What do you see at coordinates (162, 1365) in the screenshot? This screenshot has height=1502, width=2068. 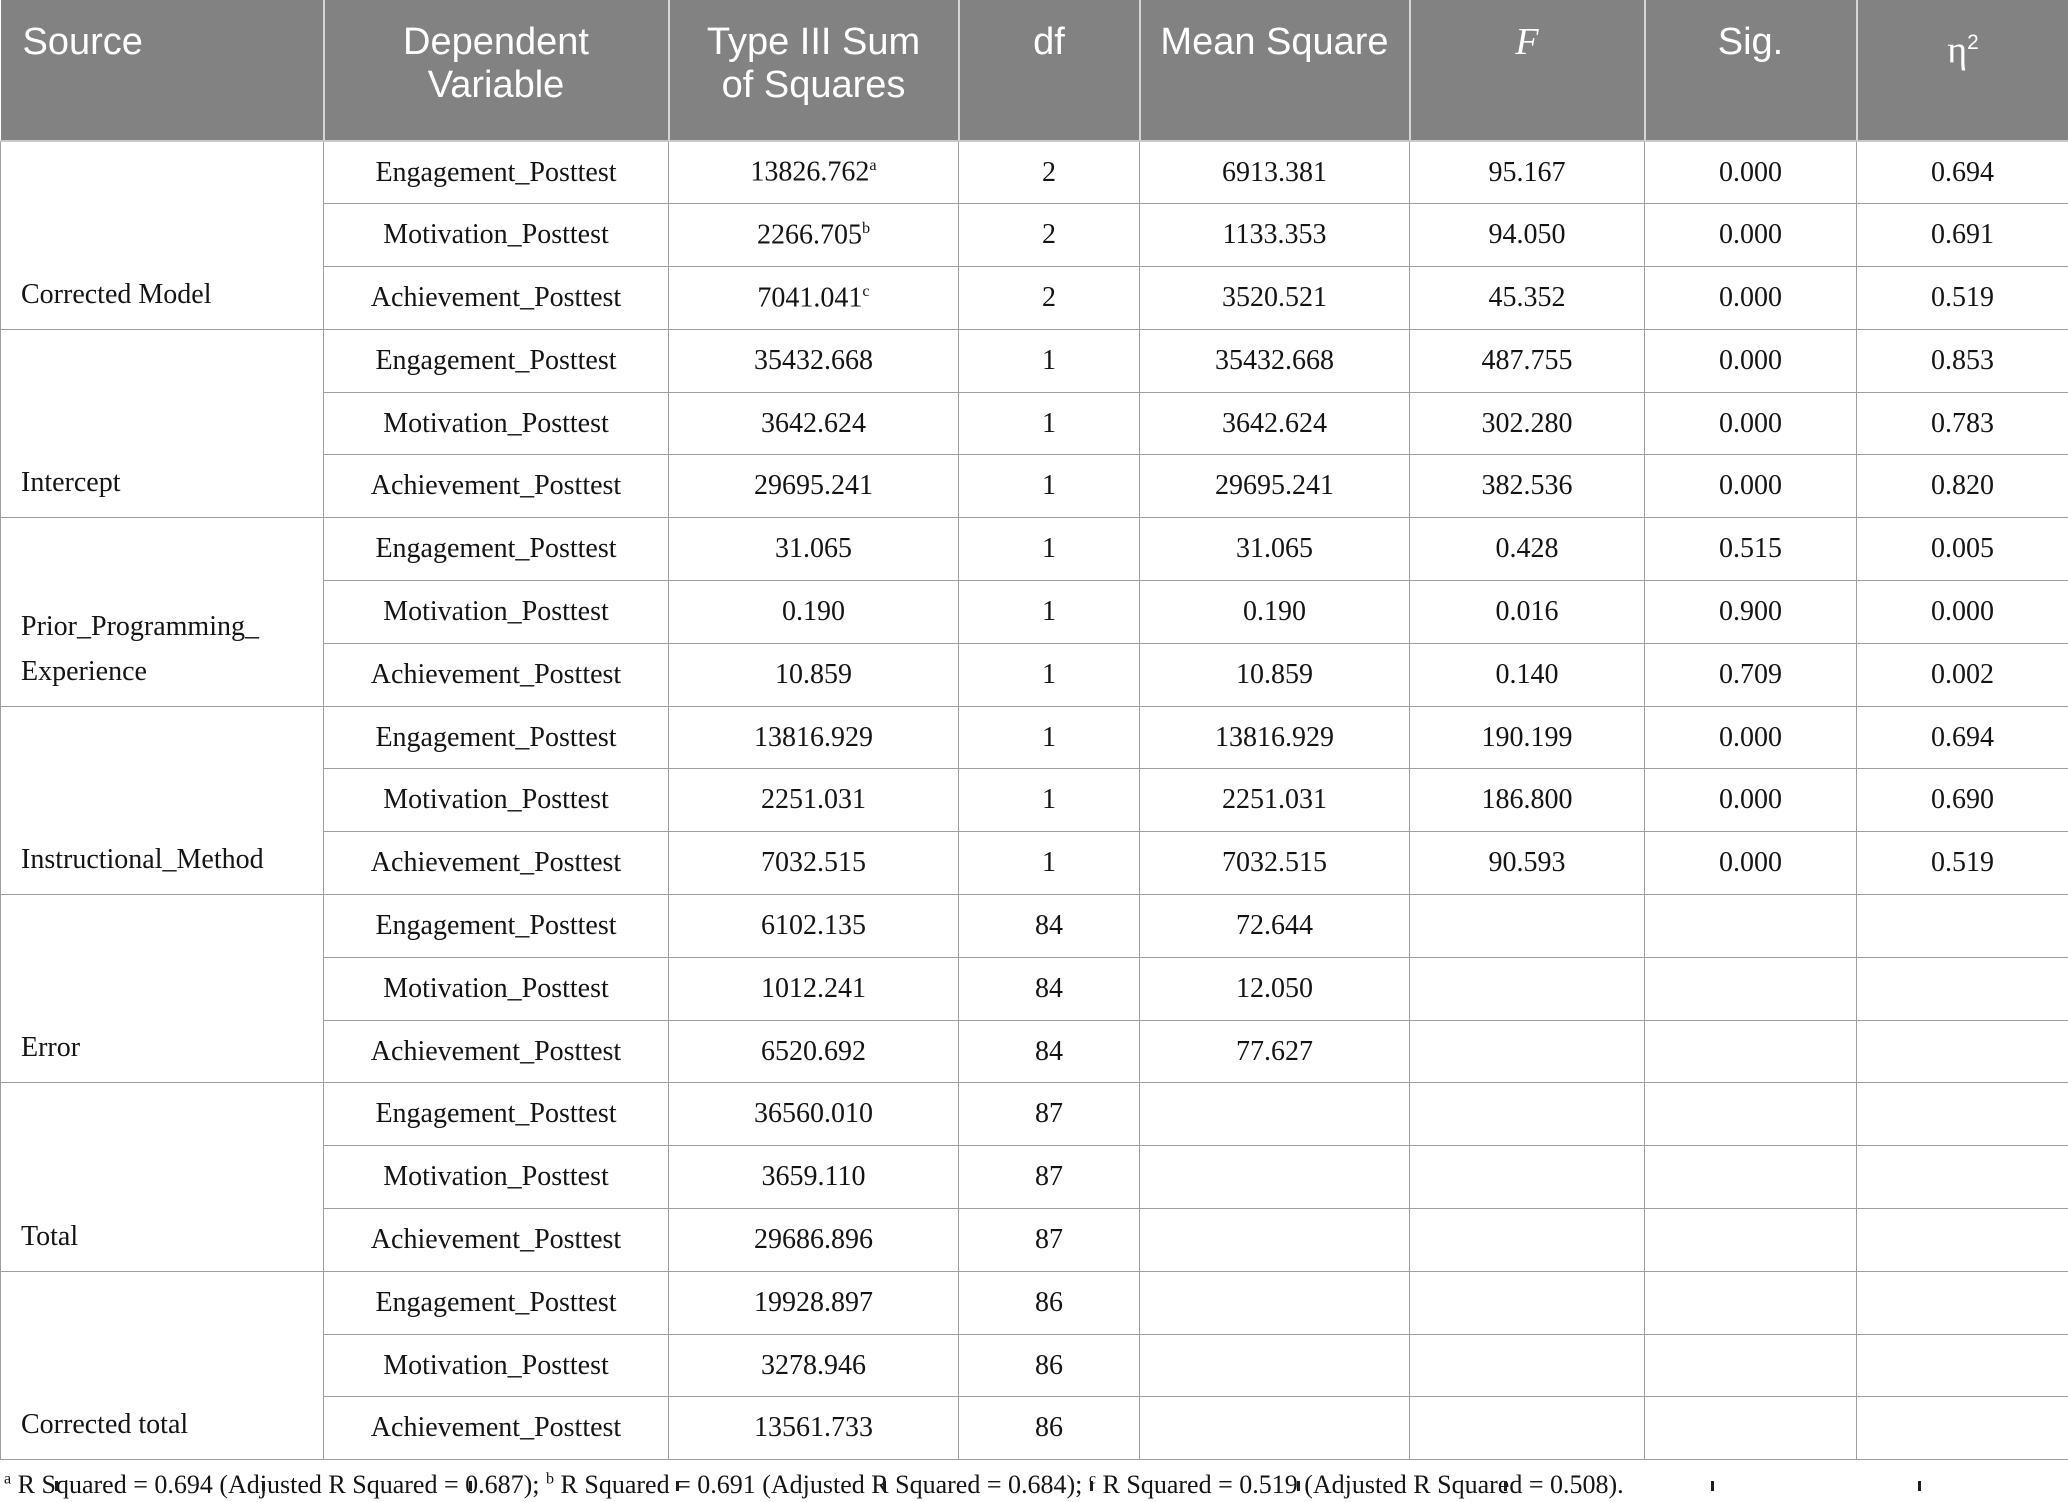 I see `source-cell: Corrected total` at bounding box center [162, 1365].